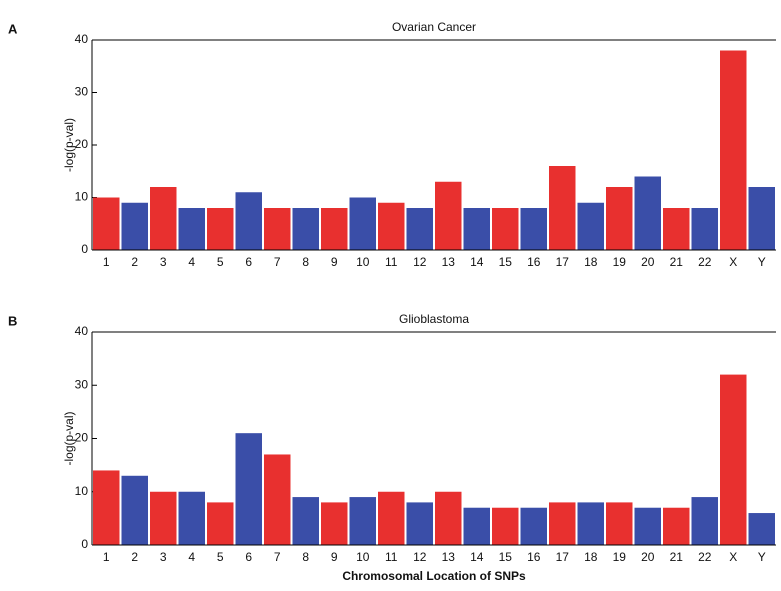 The width and height of the screenshot is (781, 591). What do you see at coordinates (434, 27) in the screenshot?
I see `chart-title: Ovarian Cancer` at bounding box center [434, 27].